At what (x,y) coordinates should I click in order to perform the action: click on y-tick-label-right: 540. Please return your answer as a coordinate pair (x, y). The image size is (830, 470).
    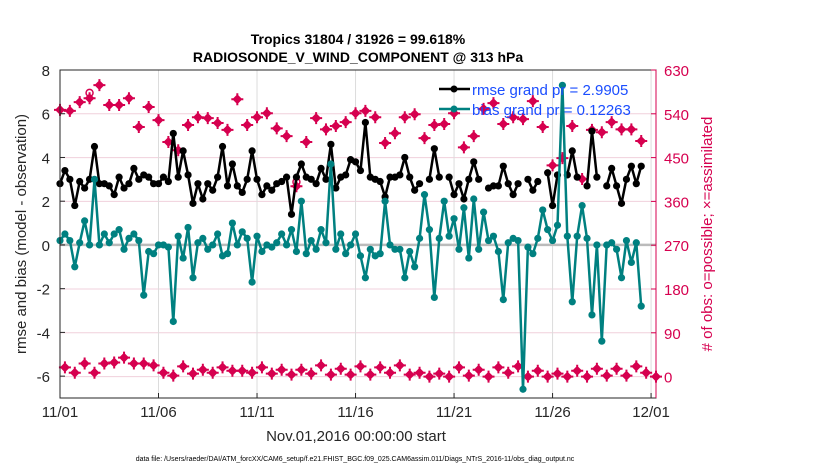
    Looking at the image, I should click on (676, 115).